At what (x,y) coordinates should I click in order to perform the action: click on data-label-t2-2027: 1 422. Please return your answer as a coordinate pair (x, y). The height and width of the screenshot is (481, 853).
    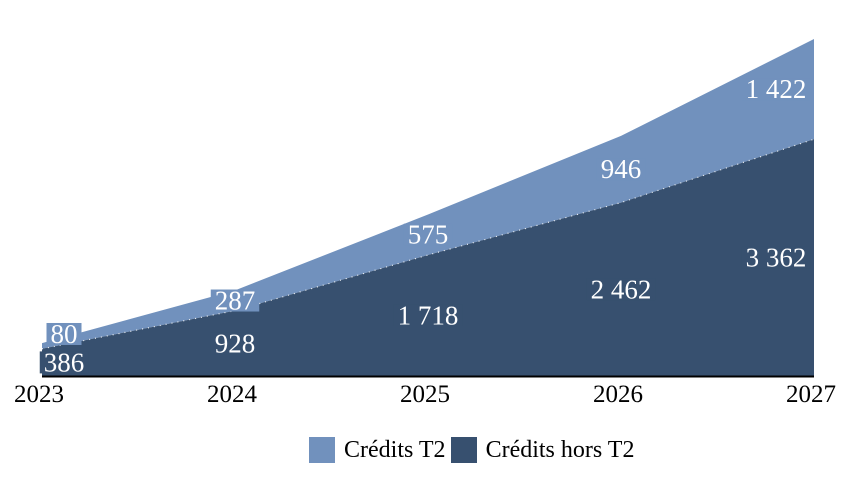
    Looking at the image, I should click on (776, 89).